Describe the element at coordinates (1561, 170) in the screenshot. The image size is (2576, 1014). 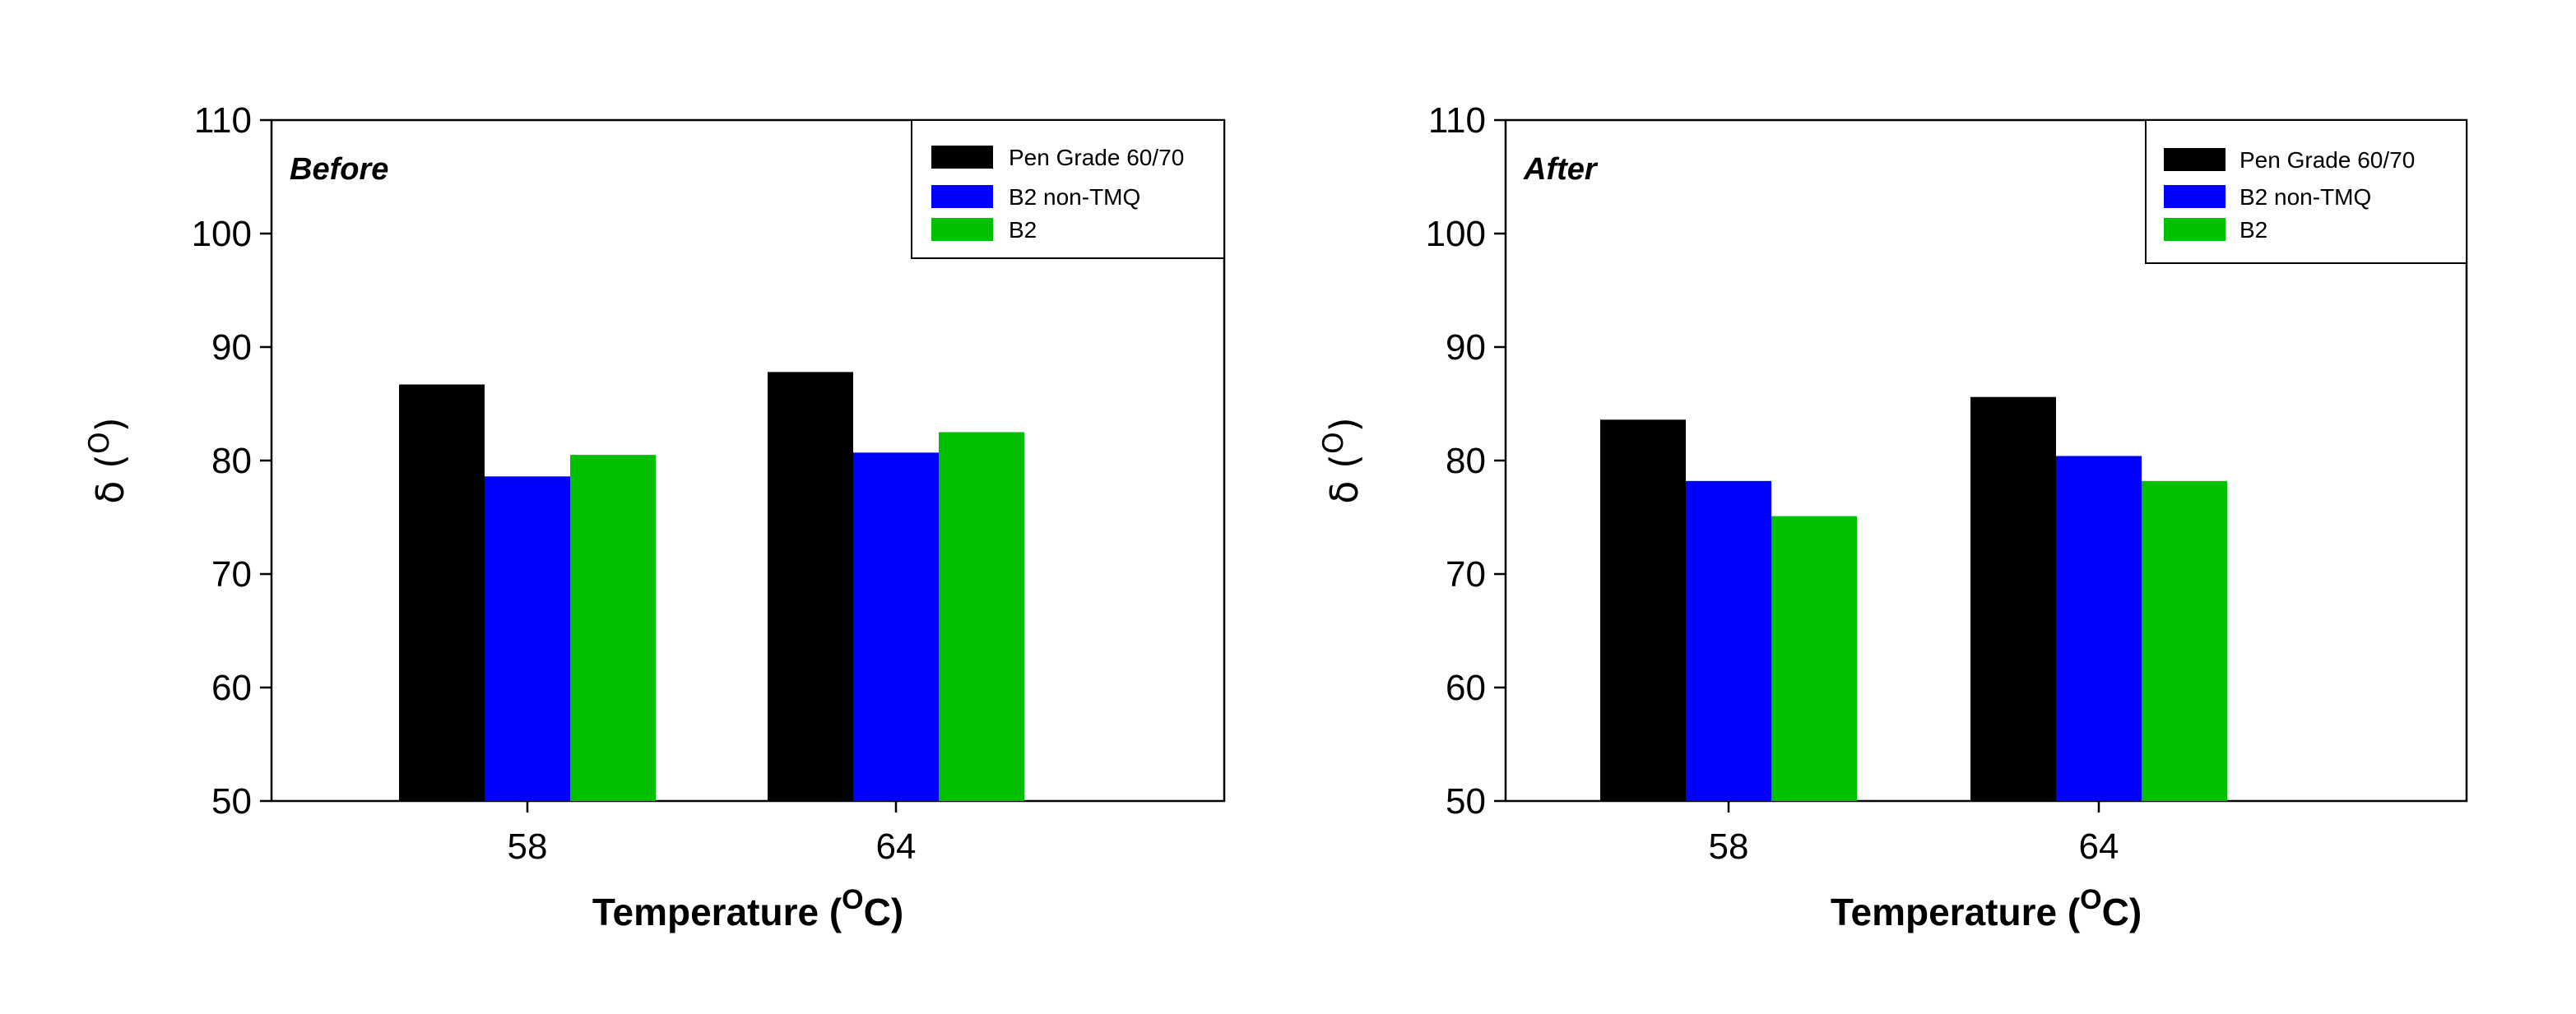
I see `panel-label: After` at that location.